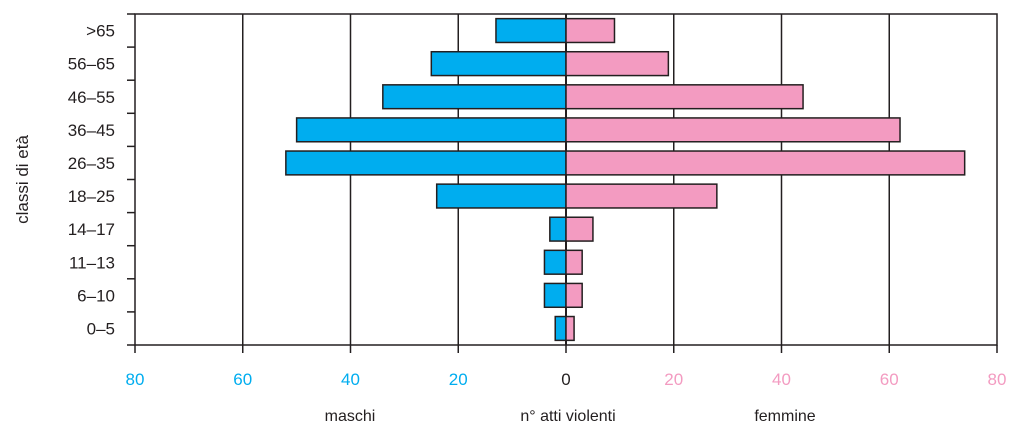 This screenshot has width=1014, height=430. Describe the element at coordinates (567, 416) in the screenshot. I see `x-axis-label: n° atti violenti` at that location.